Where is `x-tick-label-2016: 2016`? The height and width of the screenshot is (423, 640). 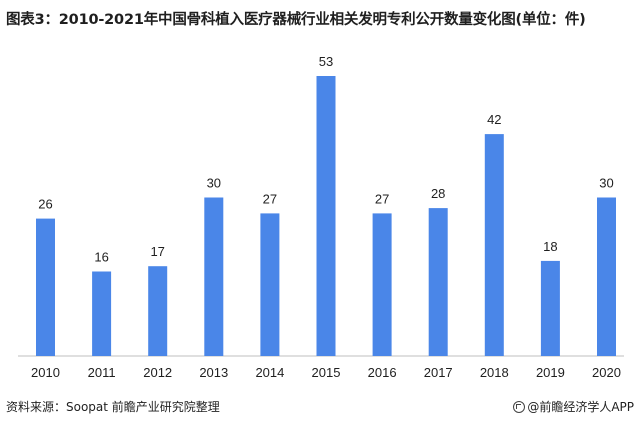
x-tick-label-2016: 2016 is located at coordinates (382, 372).